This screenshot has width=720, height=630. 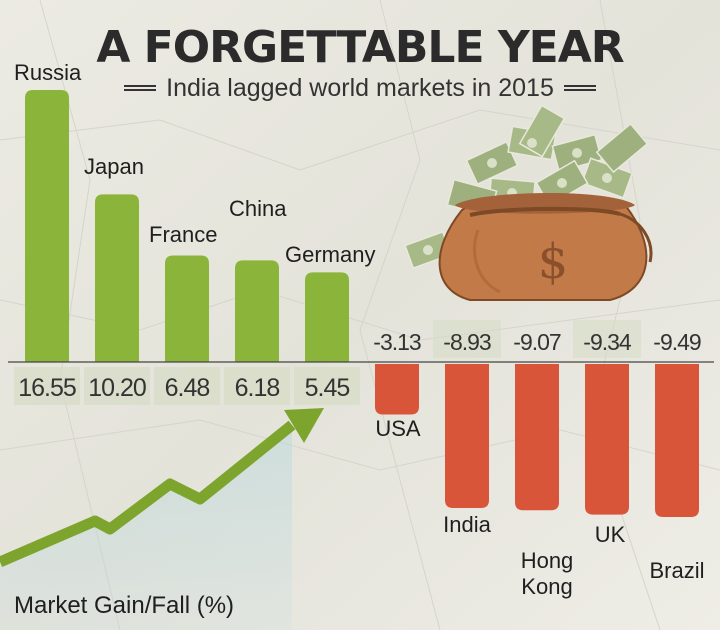 I want to click on bar-usa, so click(x=397, y=389).